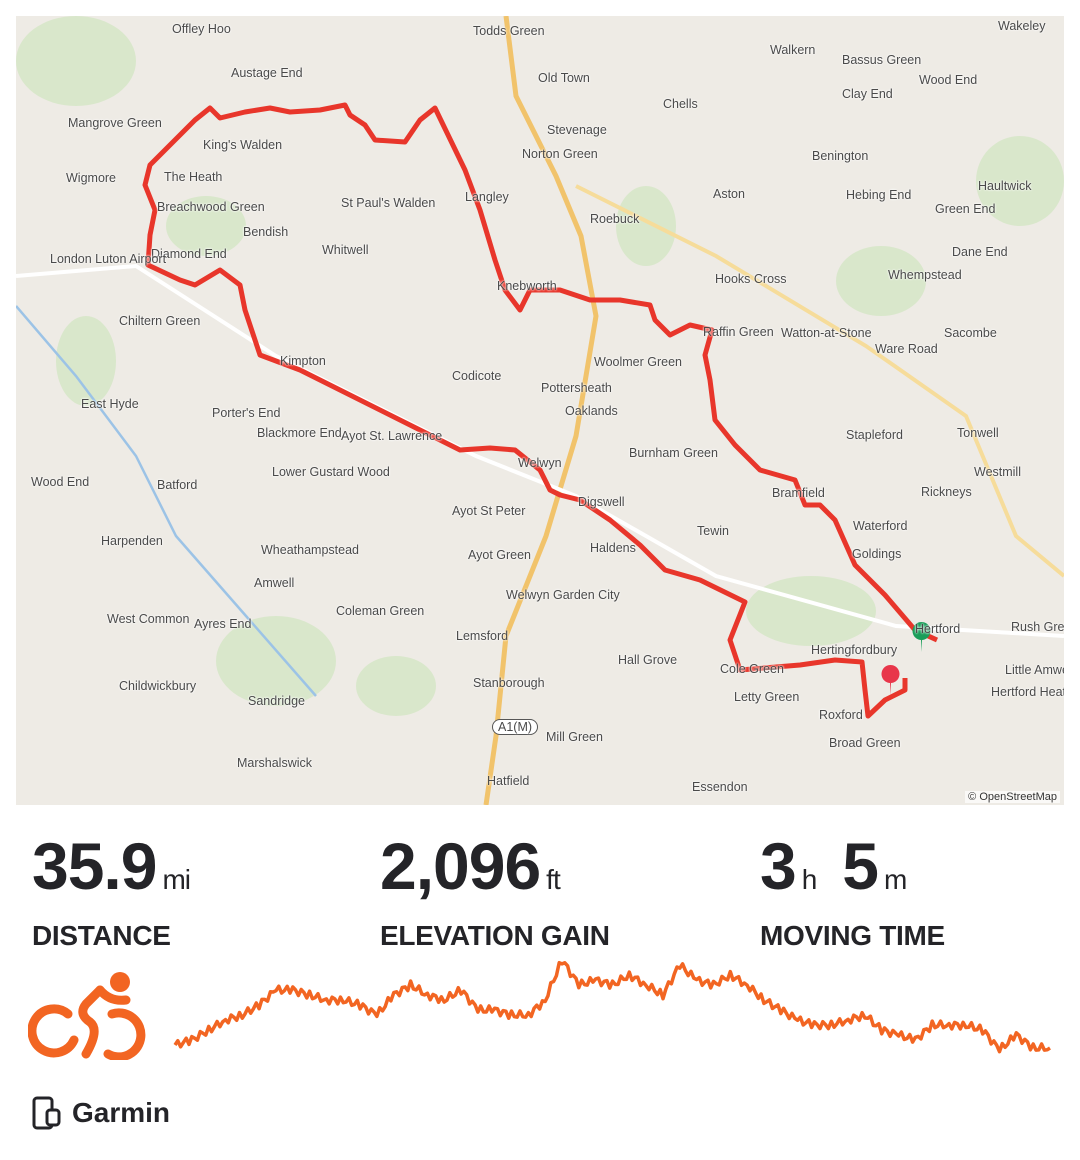 Image resolution: width=1080 pixels, height=1160 pixels. What do you see at coordinates (826, 333) in the screenshot?
I see `map-place-label: Watton-at-Stone` at bounding box center [826, 333].